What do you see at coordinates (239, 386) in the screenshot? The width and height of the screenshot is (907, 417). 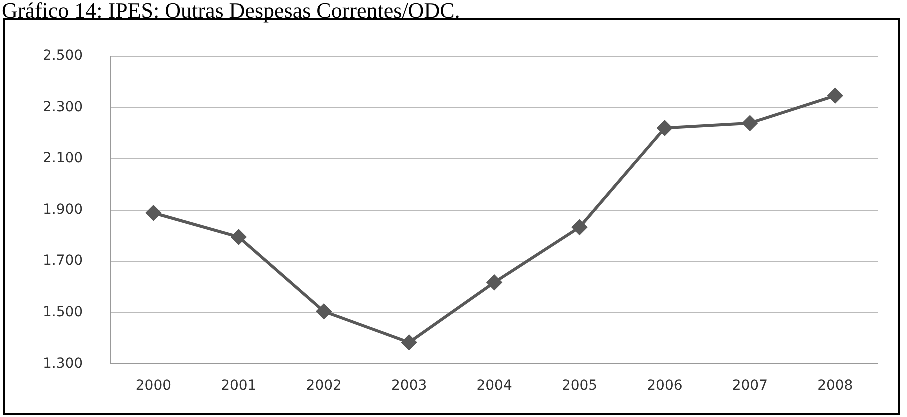 I see `x-tick-label: 2001` at bounding box center [239, 386].